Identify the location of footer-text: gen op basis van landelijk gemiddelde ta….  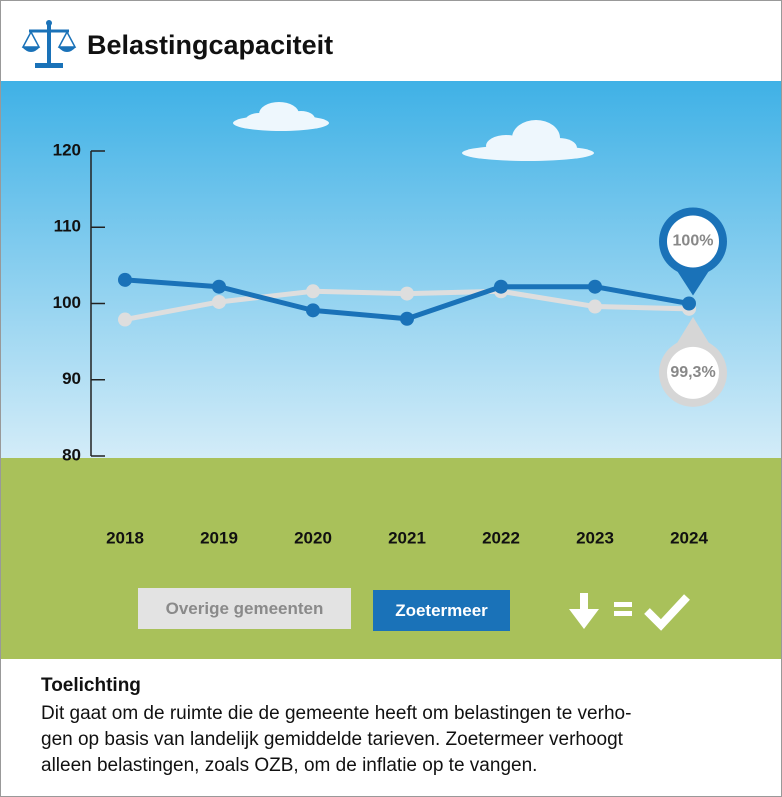
(332, 739).